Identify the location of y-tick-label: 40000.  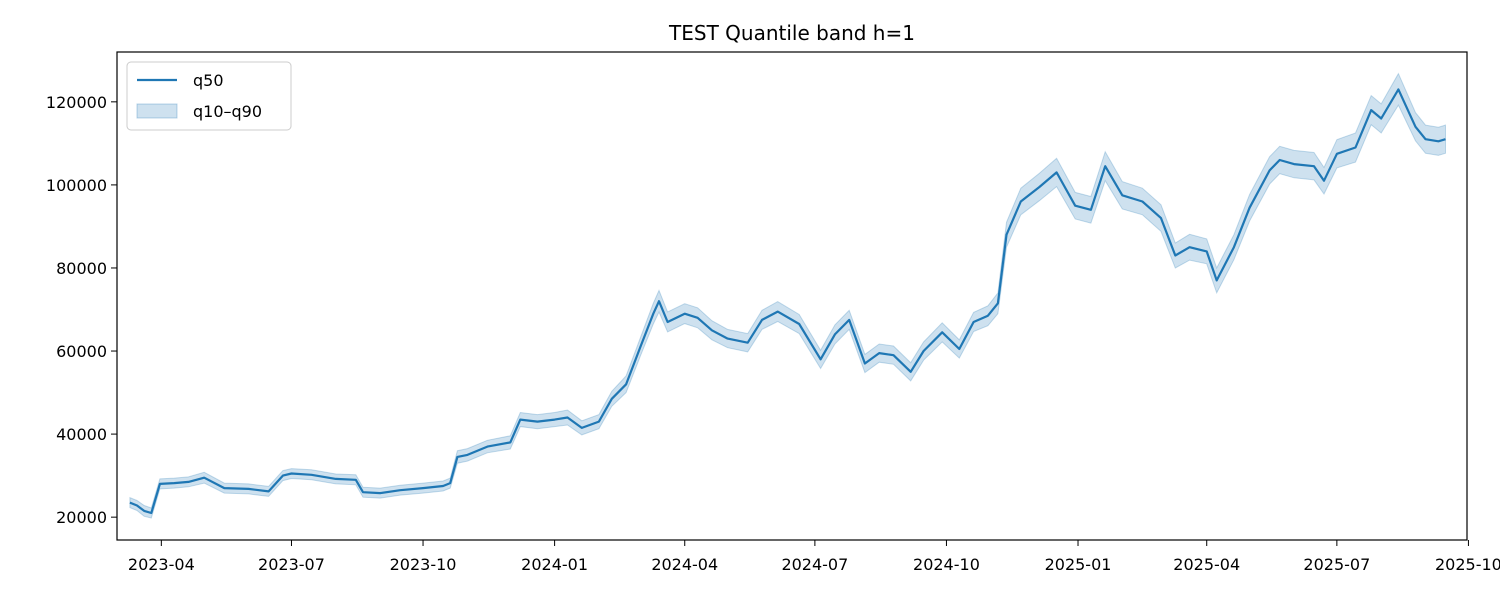
(81, 434).